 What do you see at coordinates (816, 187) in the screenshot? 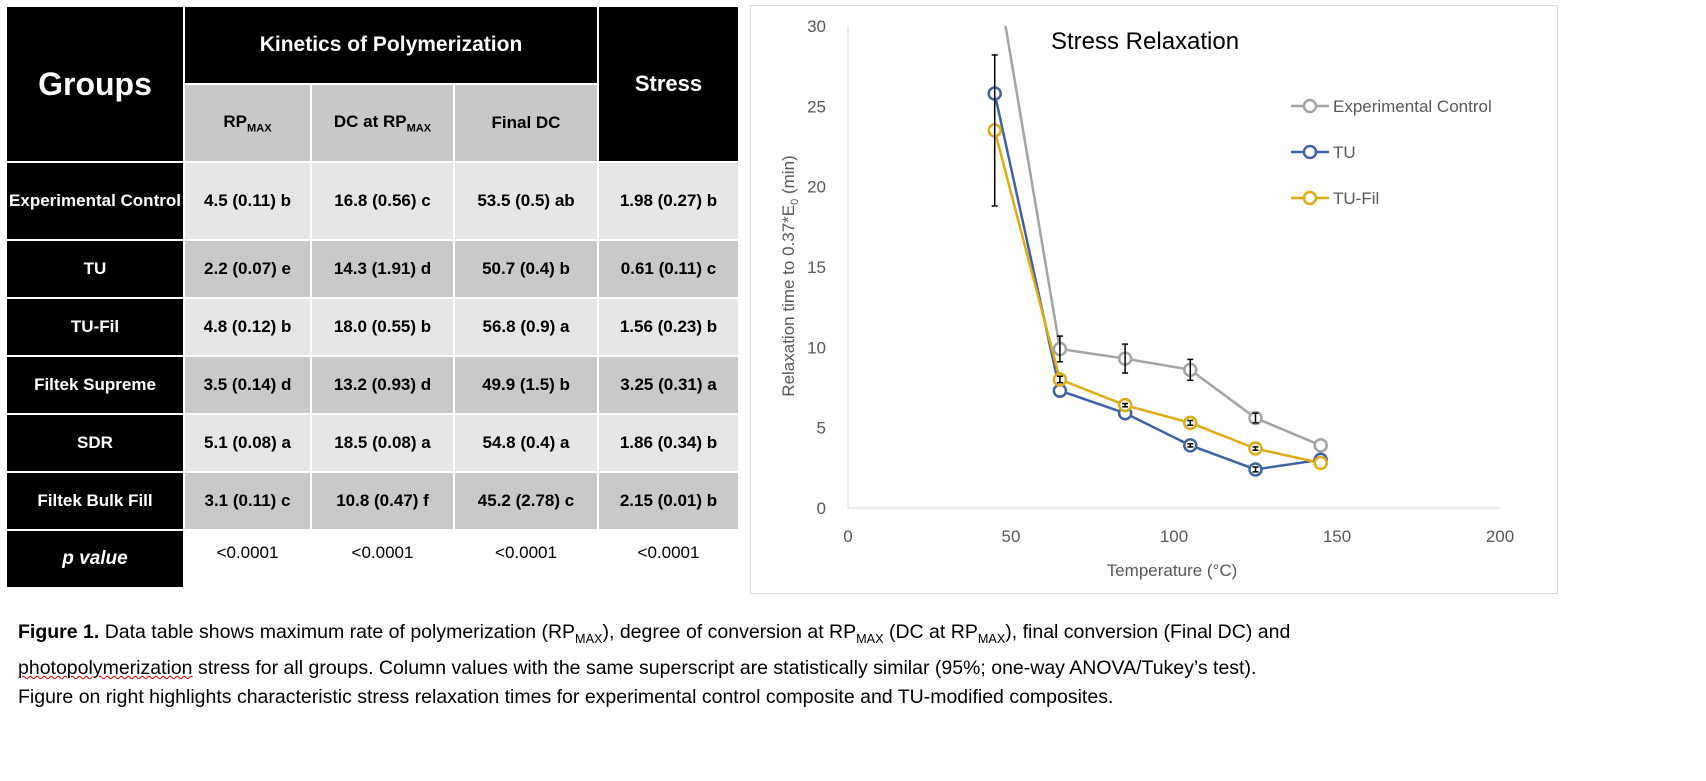
I see `y-tick-label: 20` at bounding box center [816, 187].